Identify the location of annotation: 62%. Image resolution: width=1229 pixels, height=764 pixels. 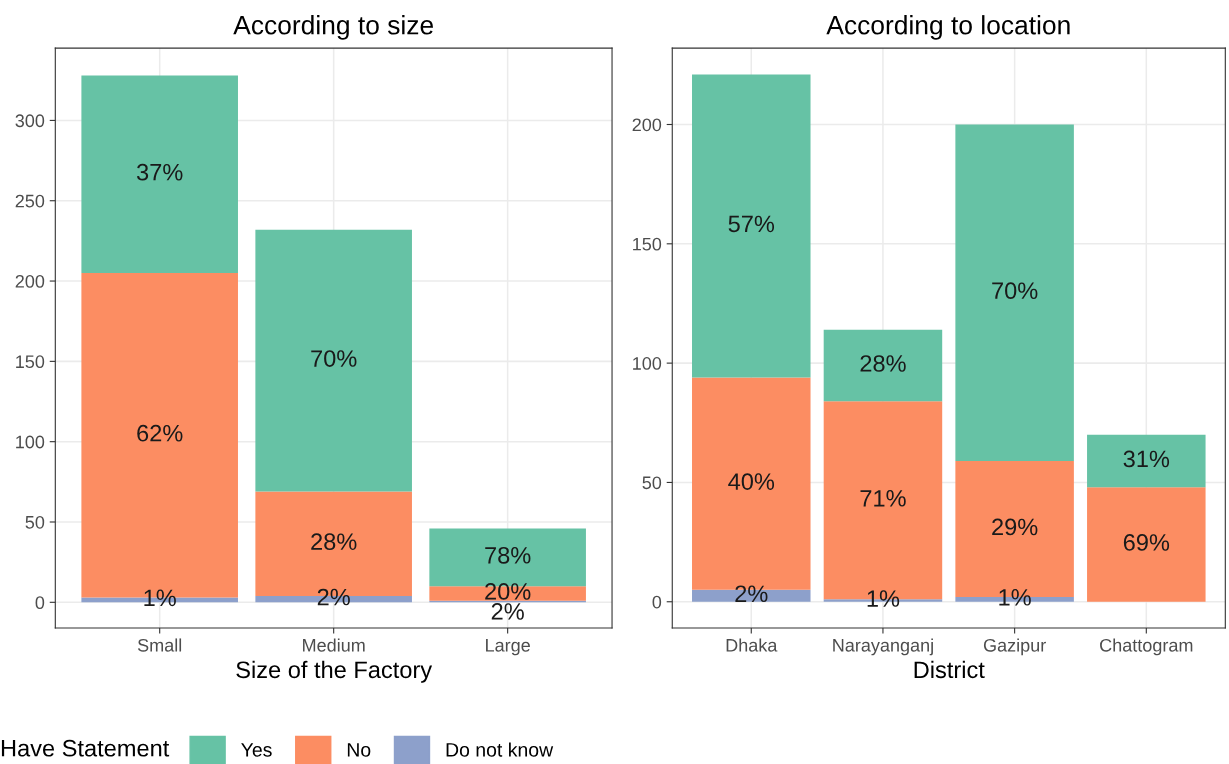
(160, 433).